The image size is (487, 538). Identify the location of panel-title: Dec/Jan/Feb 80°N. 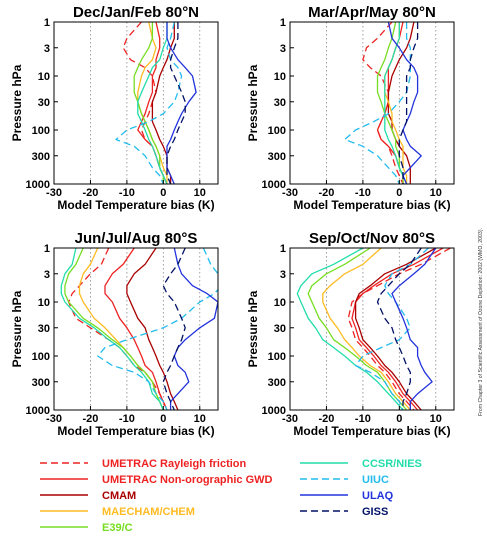
(136, 12).